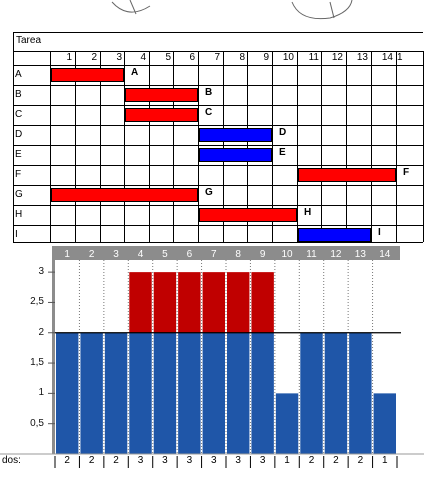  Describe the element at coordinates (362, 57) in the screenshot. I see `period-number: 13` at that location.